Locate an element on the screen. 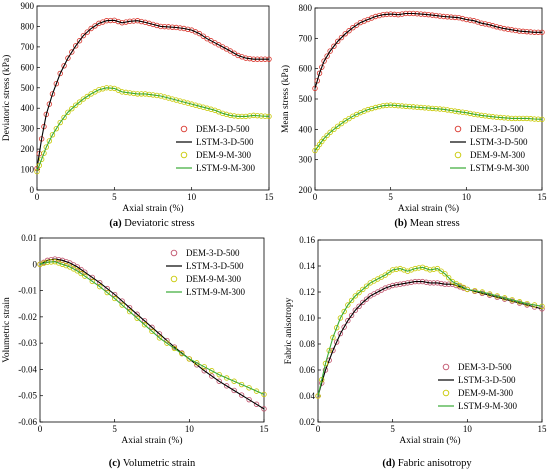 The image size is (550, 474). y-axis-label: Deviatoric stress (kPa) is located at coordinates (6, 98).